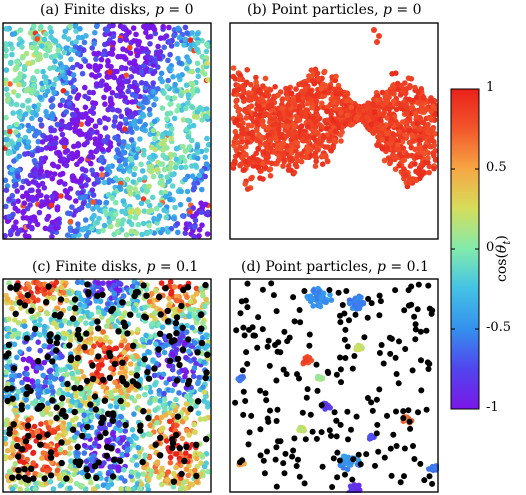  I want to click on panel-b-title: (b) Point particles, p = 0, so click(334, 10).